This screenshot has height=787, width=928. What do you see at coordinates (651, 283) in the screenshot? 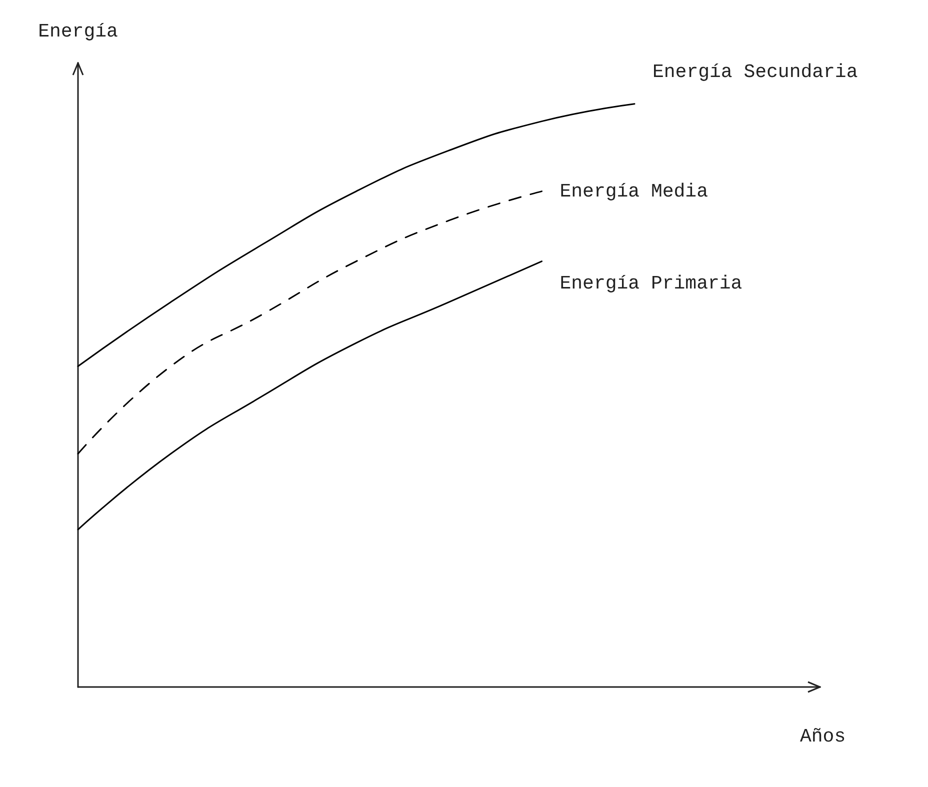
I see `series-label: Energía Primaria` at bounding box center [651, 283].